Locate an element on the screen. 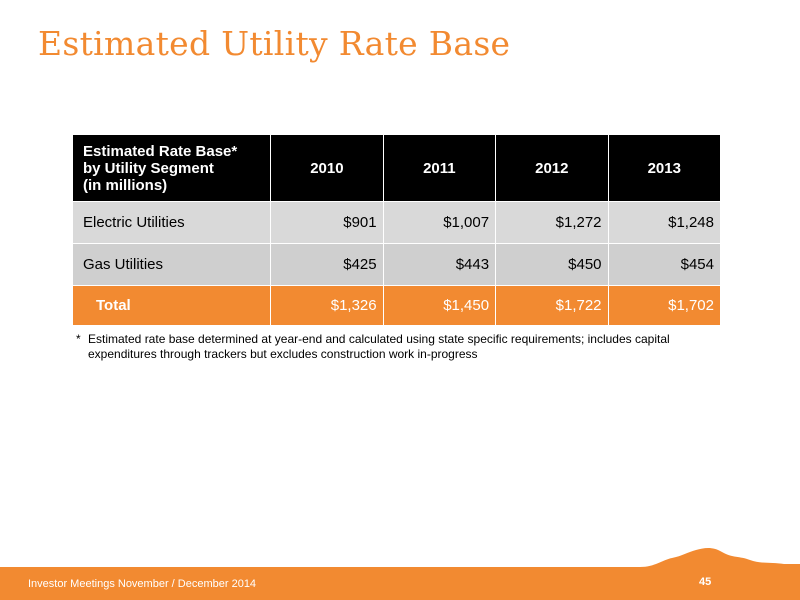 Image resolution: width=800 pixels, height=600 pixels. table-cell: $425 is located at coordinates (327, 264).